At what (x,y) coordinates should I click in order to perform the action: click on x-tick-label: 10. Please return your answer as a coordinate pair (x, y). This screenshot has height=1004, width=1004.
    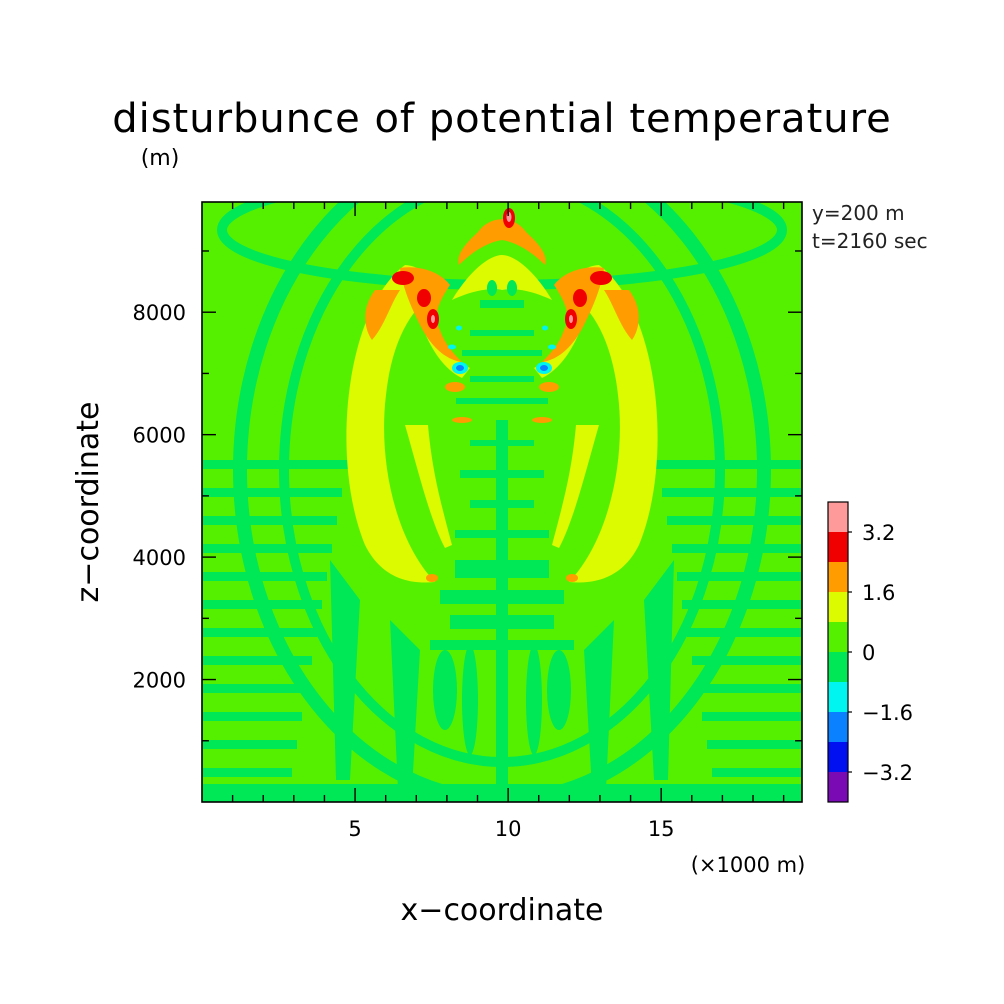
    Looking at the image, I should click on (508, 829).